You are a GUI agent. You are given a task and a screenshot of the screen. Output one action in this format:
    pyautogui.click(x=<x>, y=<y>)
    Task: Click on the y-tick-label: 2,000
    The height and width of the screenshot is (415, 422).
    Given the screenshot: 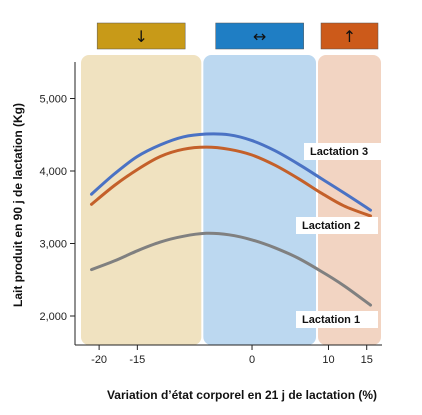 What is the action you would take?
    pyautogui.click(x=53, y=317)
    